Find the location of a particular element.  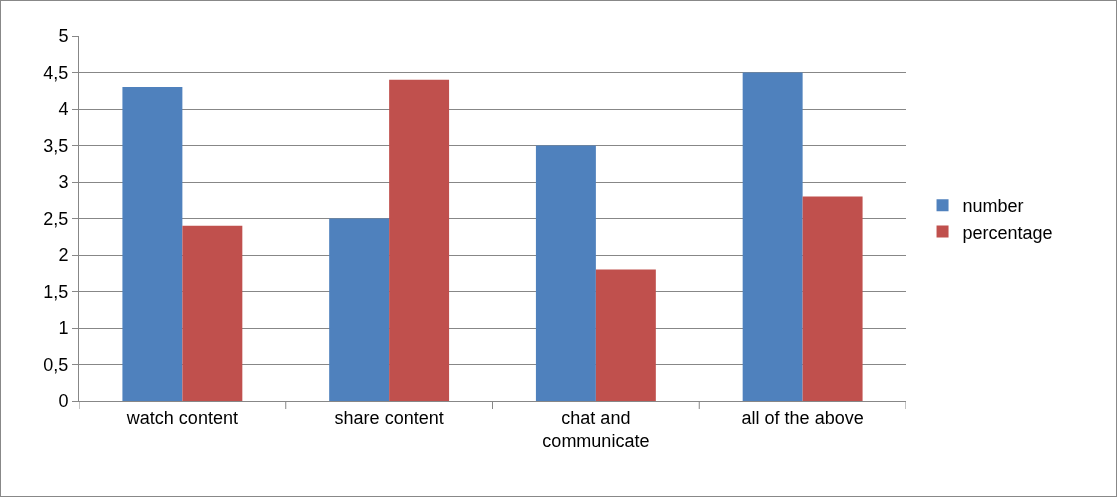

y-tick-label: 5 is located at coordinates (63, 36).